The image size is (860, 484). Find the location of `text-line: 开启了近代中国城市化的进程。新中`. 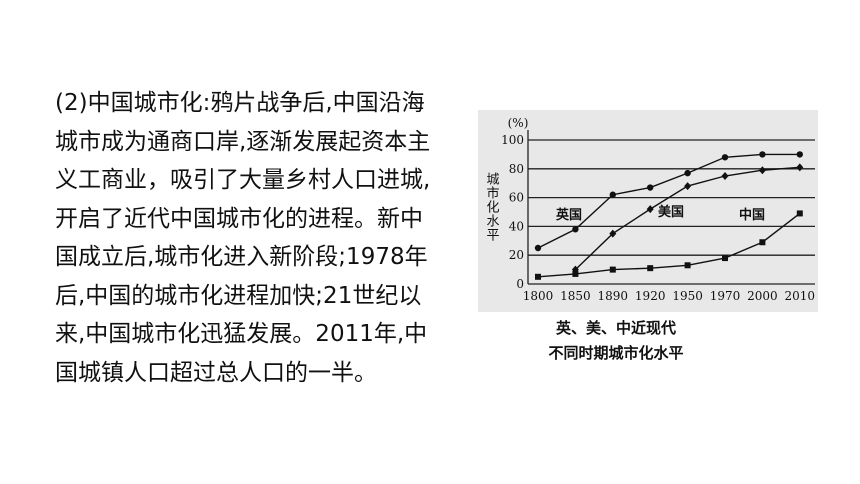

text-line: 开启了近代中国城市化的进程。新中 is located at coordinates (239, 218).